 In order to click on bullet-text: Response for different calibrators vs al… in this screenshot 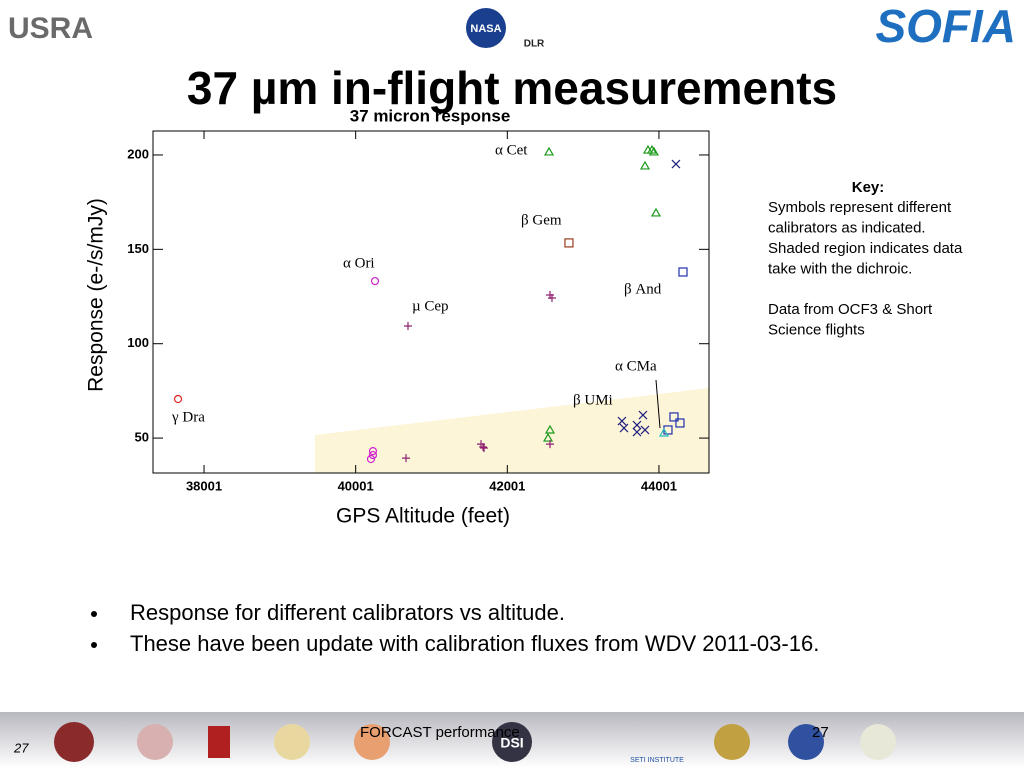, I will do `click(347, 612)`.